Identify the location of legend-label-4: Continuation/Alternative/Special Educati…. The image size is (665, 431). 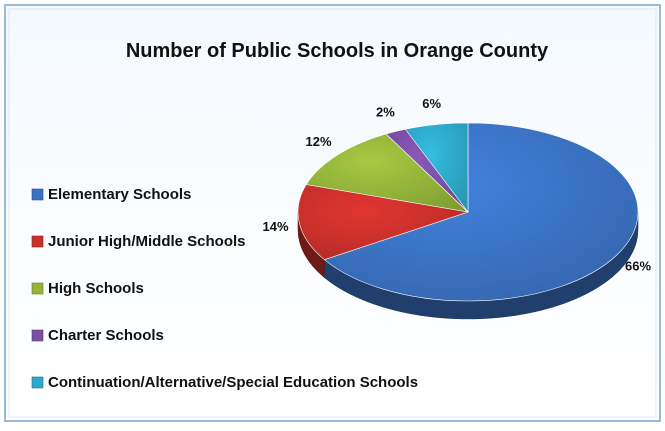
(233, 382).